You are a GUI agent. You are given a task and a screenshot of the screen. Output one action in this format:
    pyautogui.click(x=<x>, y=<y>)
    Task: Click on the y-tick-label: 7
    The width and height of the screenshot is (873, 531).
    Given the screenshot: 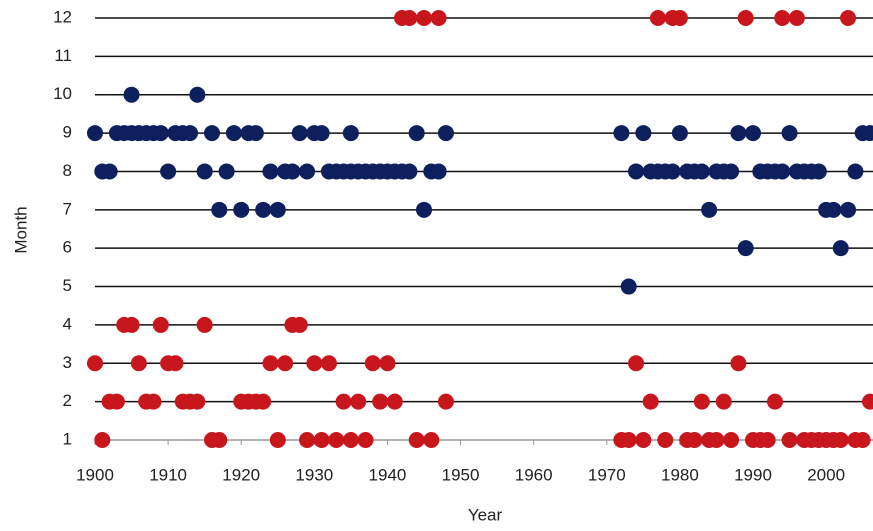 What is the action you would take?
    pyautogui.click(x=67, y=208)
    